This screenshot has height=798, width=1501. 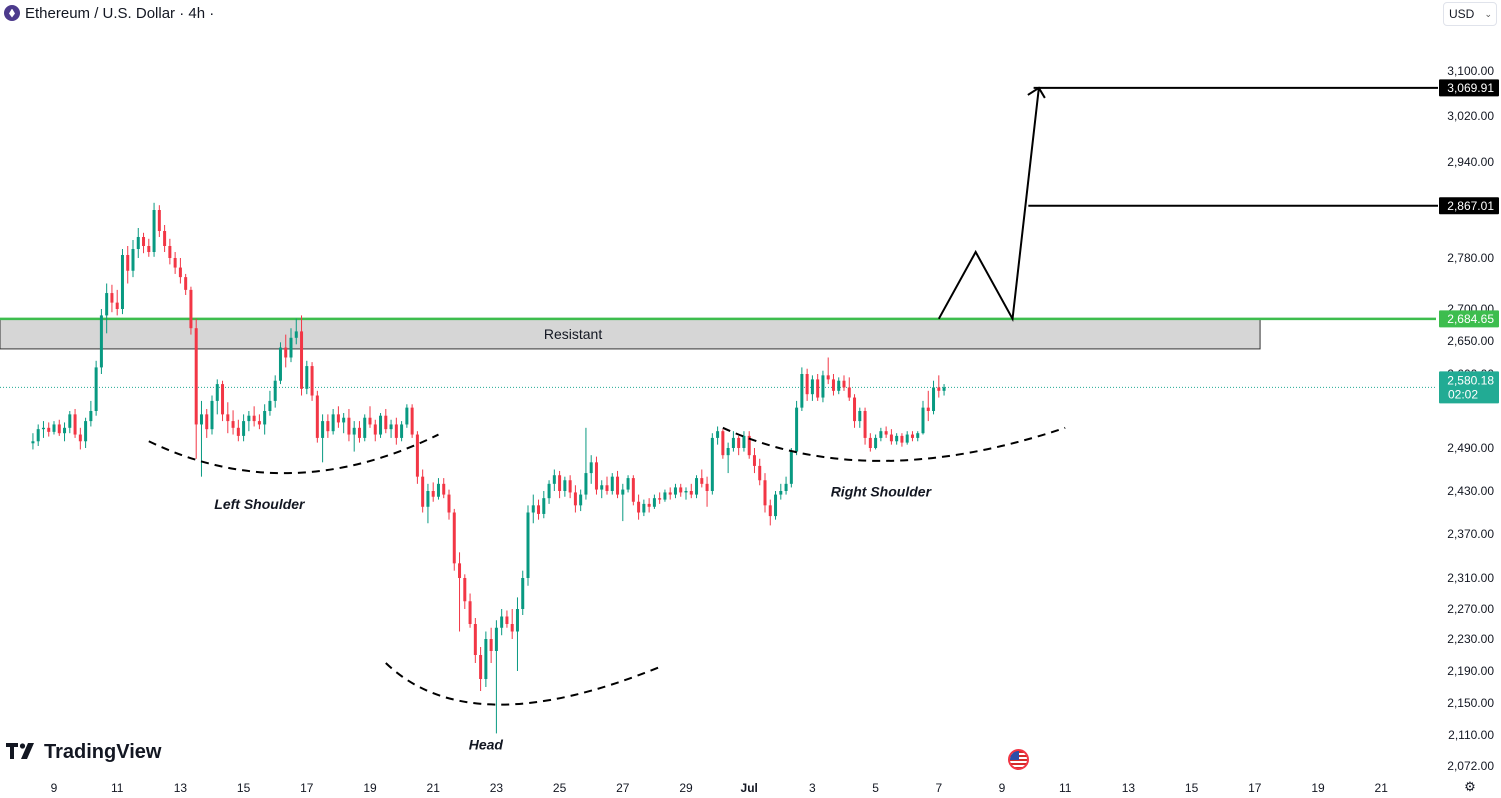 What do you see at coordinates (1470, 639) in the screenshot?
I see `price-tick-label: 2,230.00` at bounding box center [1470, 639].